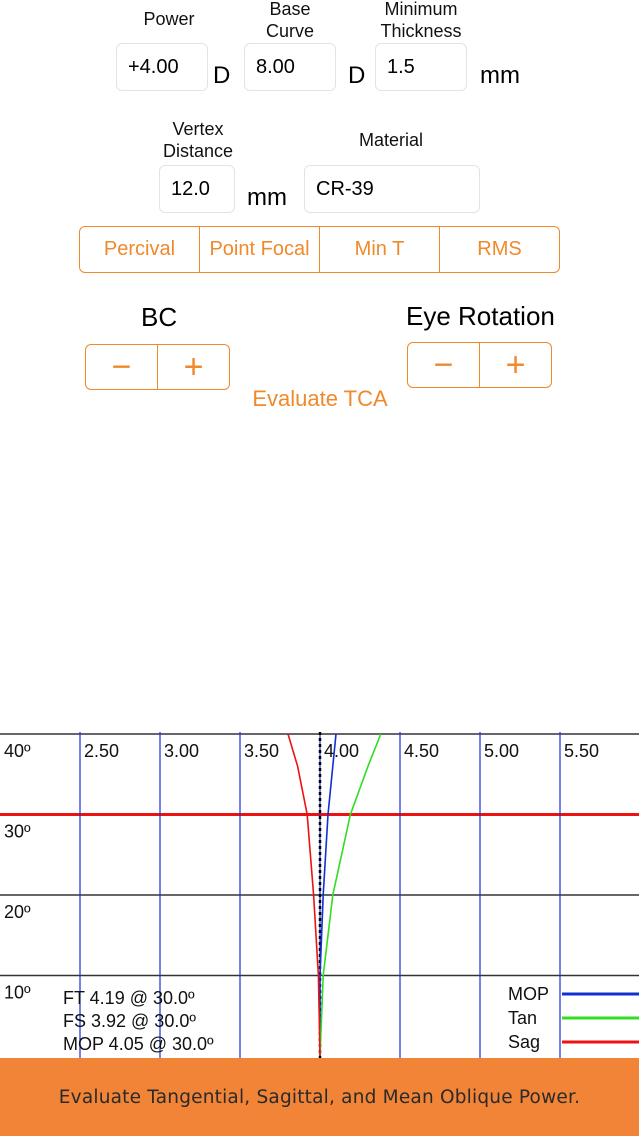 This screenshot has width=639, height=1136. Describe the element at coordinates (17, 751) in the screenshot. I see `y-tick-label: 40º` at that location.